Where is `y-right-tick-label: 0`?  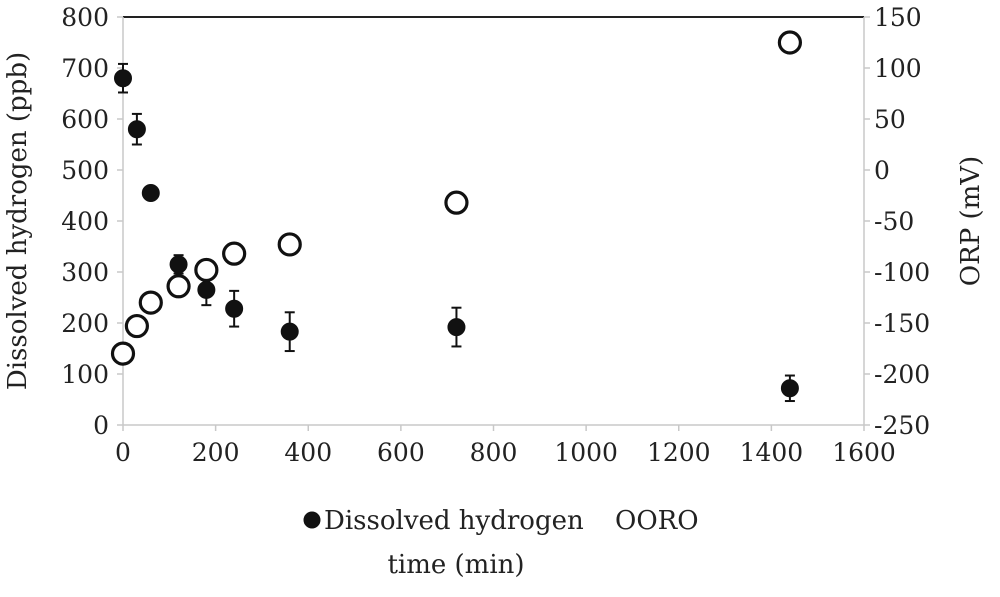 y-right-tick-label: 0 is located at coordinates (882, 170).